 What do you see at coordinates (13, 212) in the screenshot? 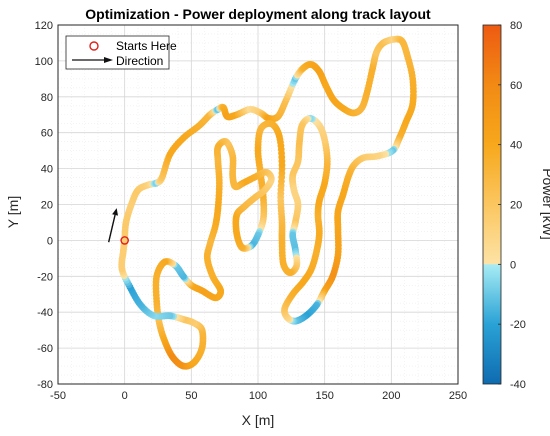
I see `y-axis-label: Y [m]` at bounding box center [13, 212].